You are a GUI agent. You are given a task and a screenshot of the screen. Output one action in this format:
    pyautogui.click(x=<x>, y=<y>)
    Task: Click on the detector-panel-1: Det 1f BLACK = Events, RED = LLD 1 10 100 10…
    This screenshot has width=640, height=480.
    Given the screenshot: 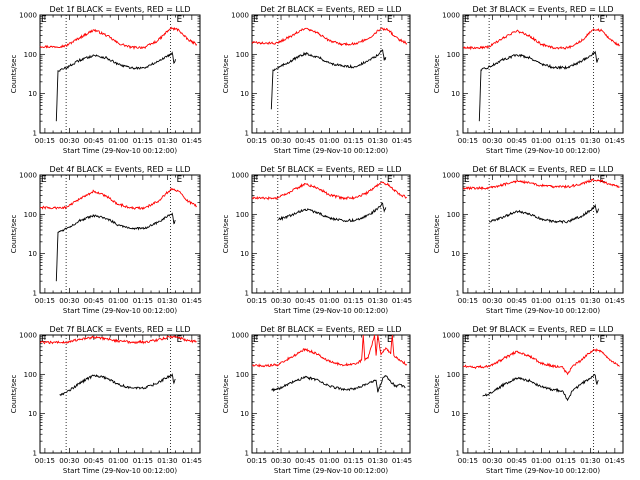 What is the action you would take?
    pyautogui.click(x=106, y=80)
    